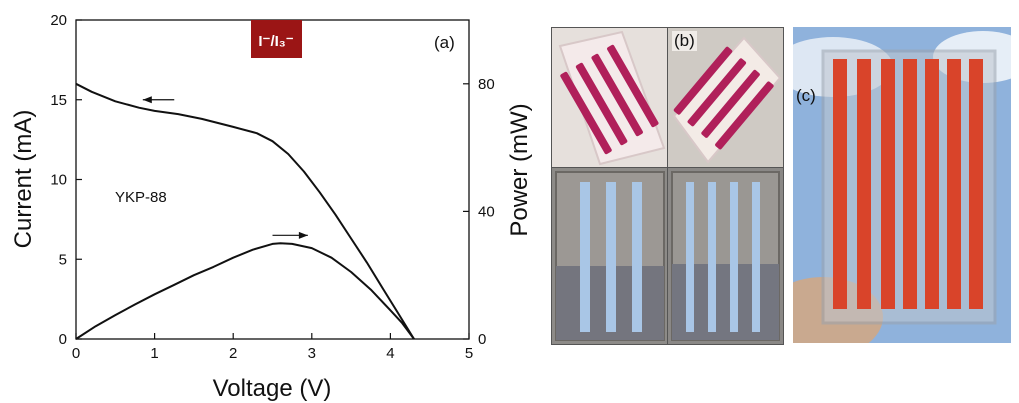 The image size is (1019, 403). I want to click on y2-axis-label: Power (mW), so click(519, 169).